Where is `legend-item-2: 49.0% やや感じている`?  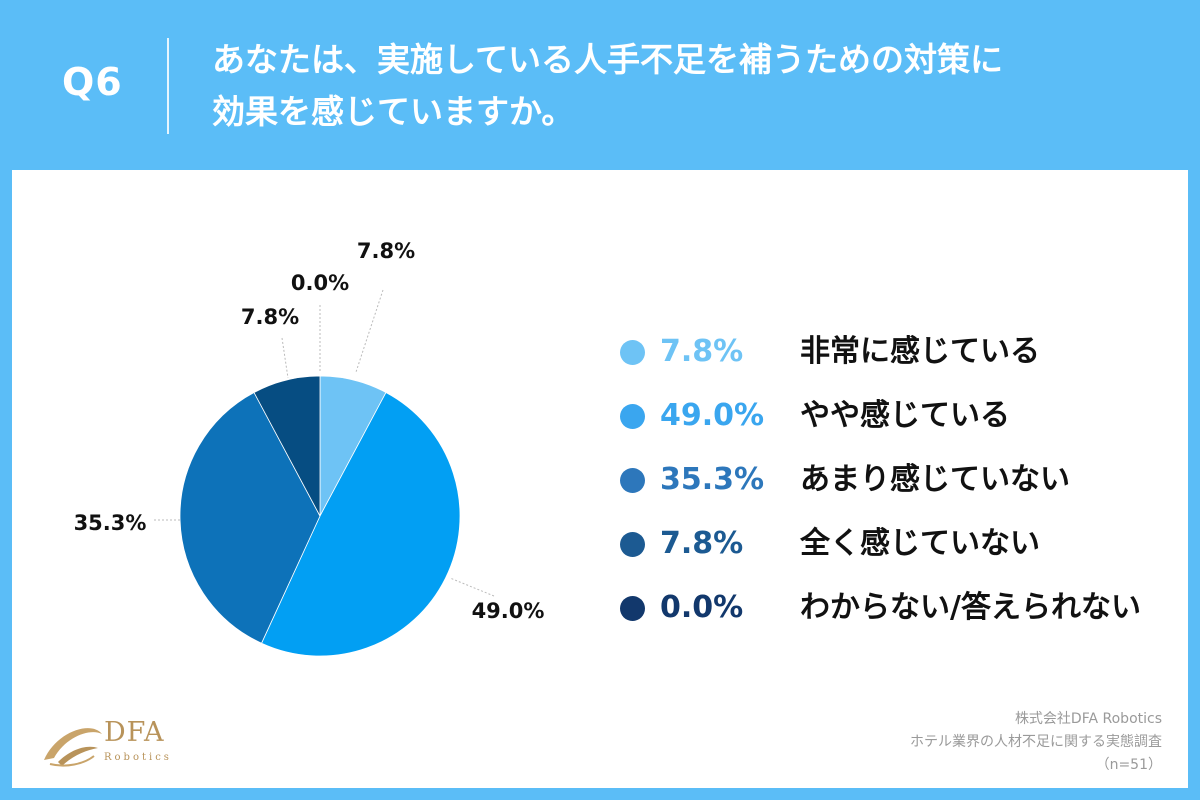 legend-item-2: 49.0% やや感じている is located at coordinates (900, 416).